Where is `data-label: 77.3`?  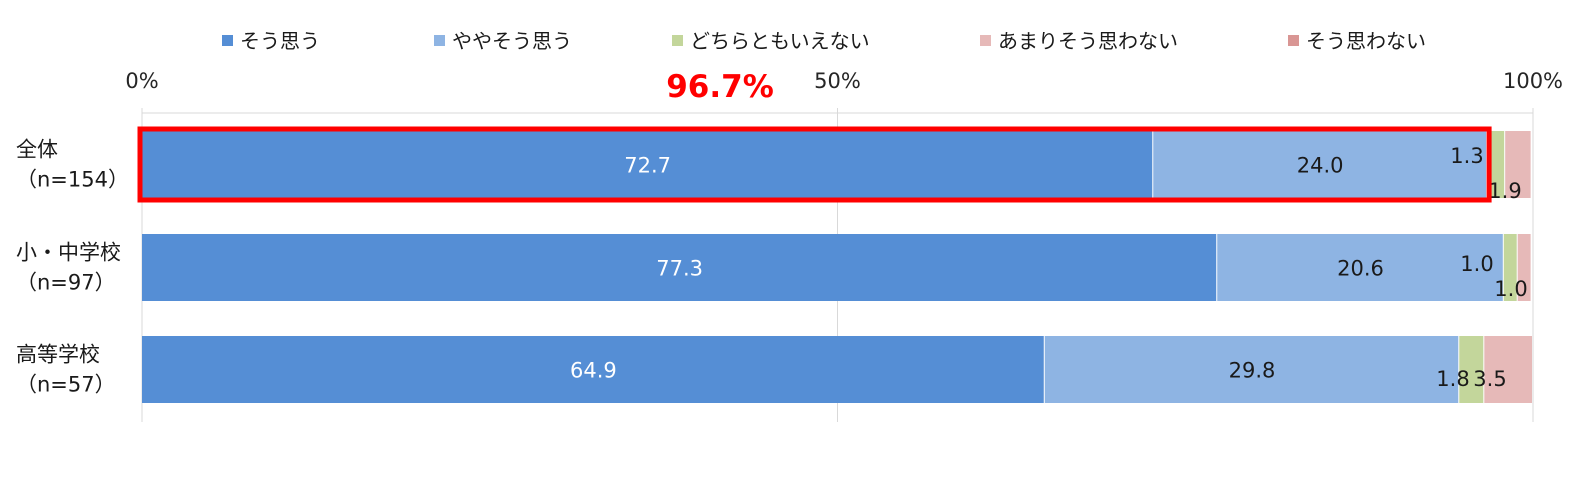
data-label: 77.3 is located at coordinates (679, 269).